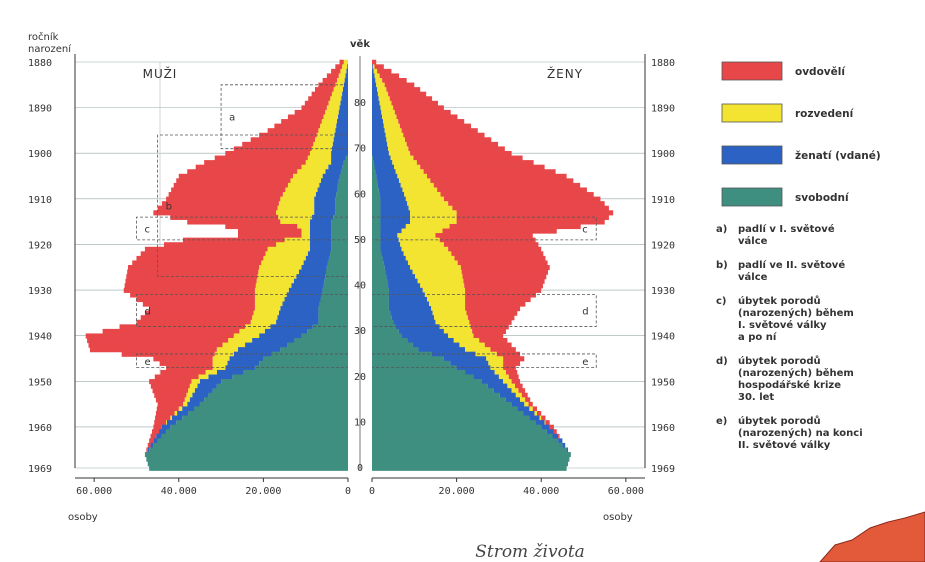 The image size is (925, 562). I want to click on female-bar-widowed-1939, so click(489, 331).